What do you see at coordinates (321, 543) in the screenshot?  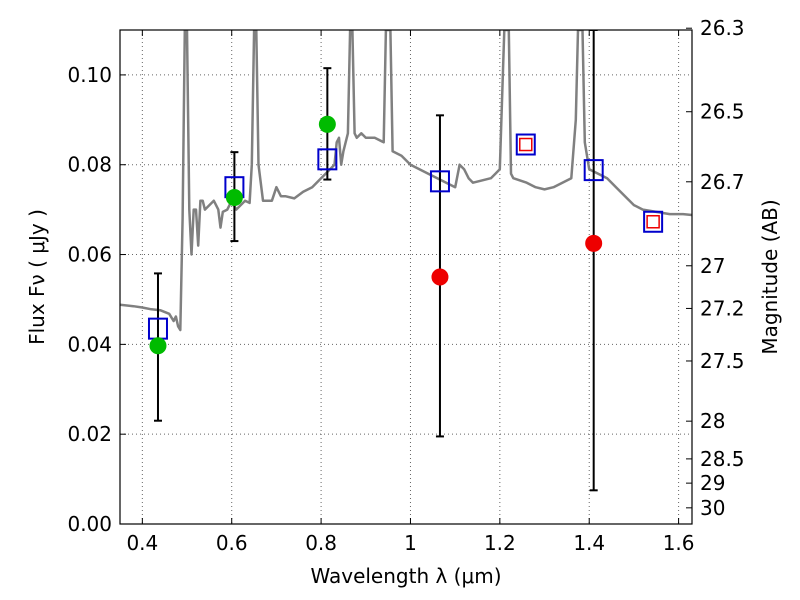 I see `x-tick-label: 0.8` at bounding box center [321, 543].